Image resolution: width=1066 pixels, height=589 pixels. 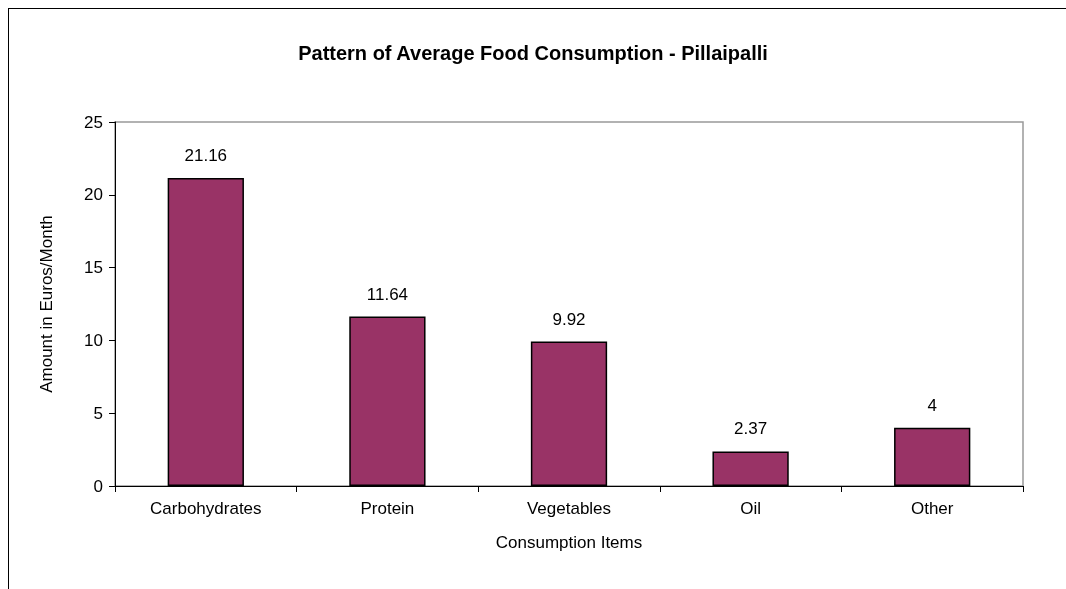 I want to click on x-axis-title: Consumption Items, so click(x=569, y=542).